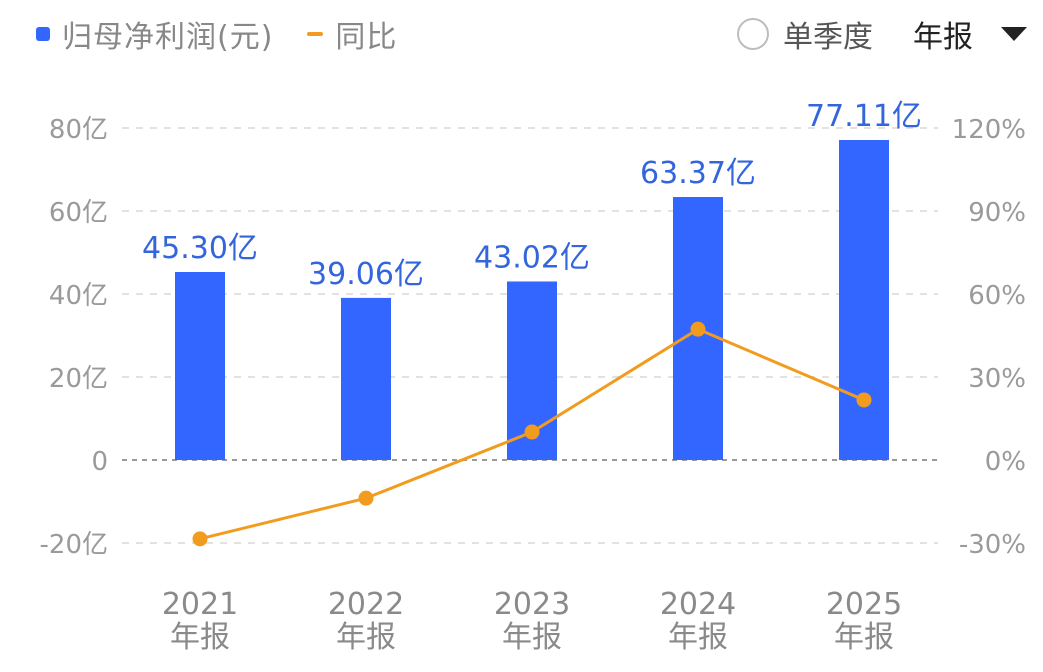 The image size is (1043, 672). I want to click on single-quarter-label: 单季度, so click(828, 37).